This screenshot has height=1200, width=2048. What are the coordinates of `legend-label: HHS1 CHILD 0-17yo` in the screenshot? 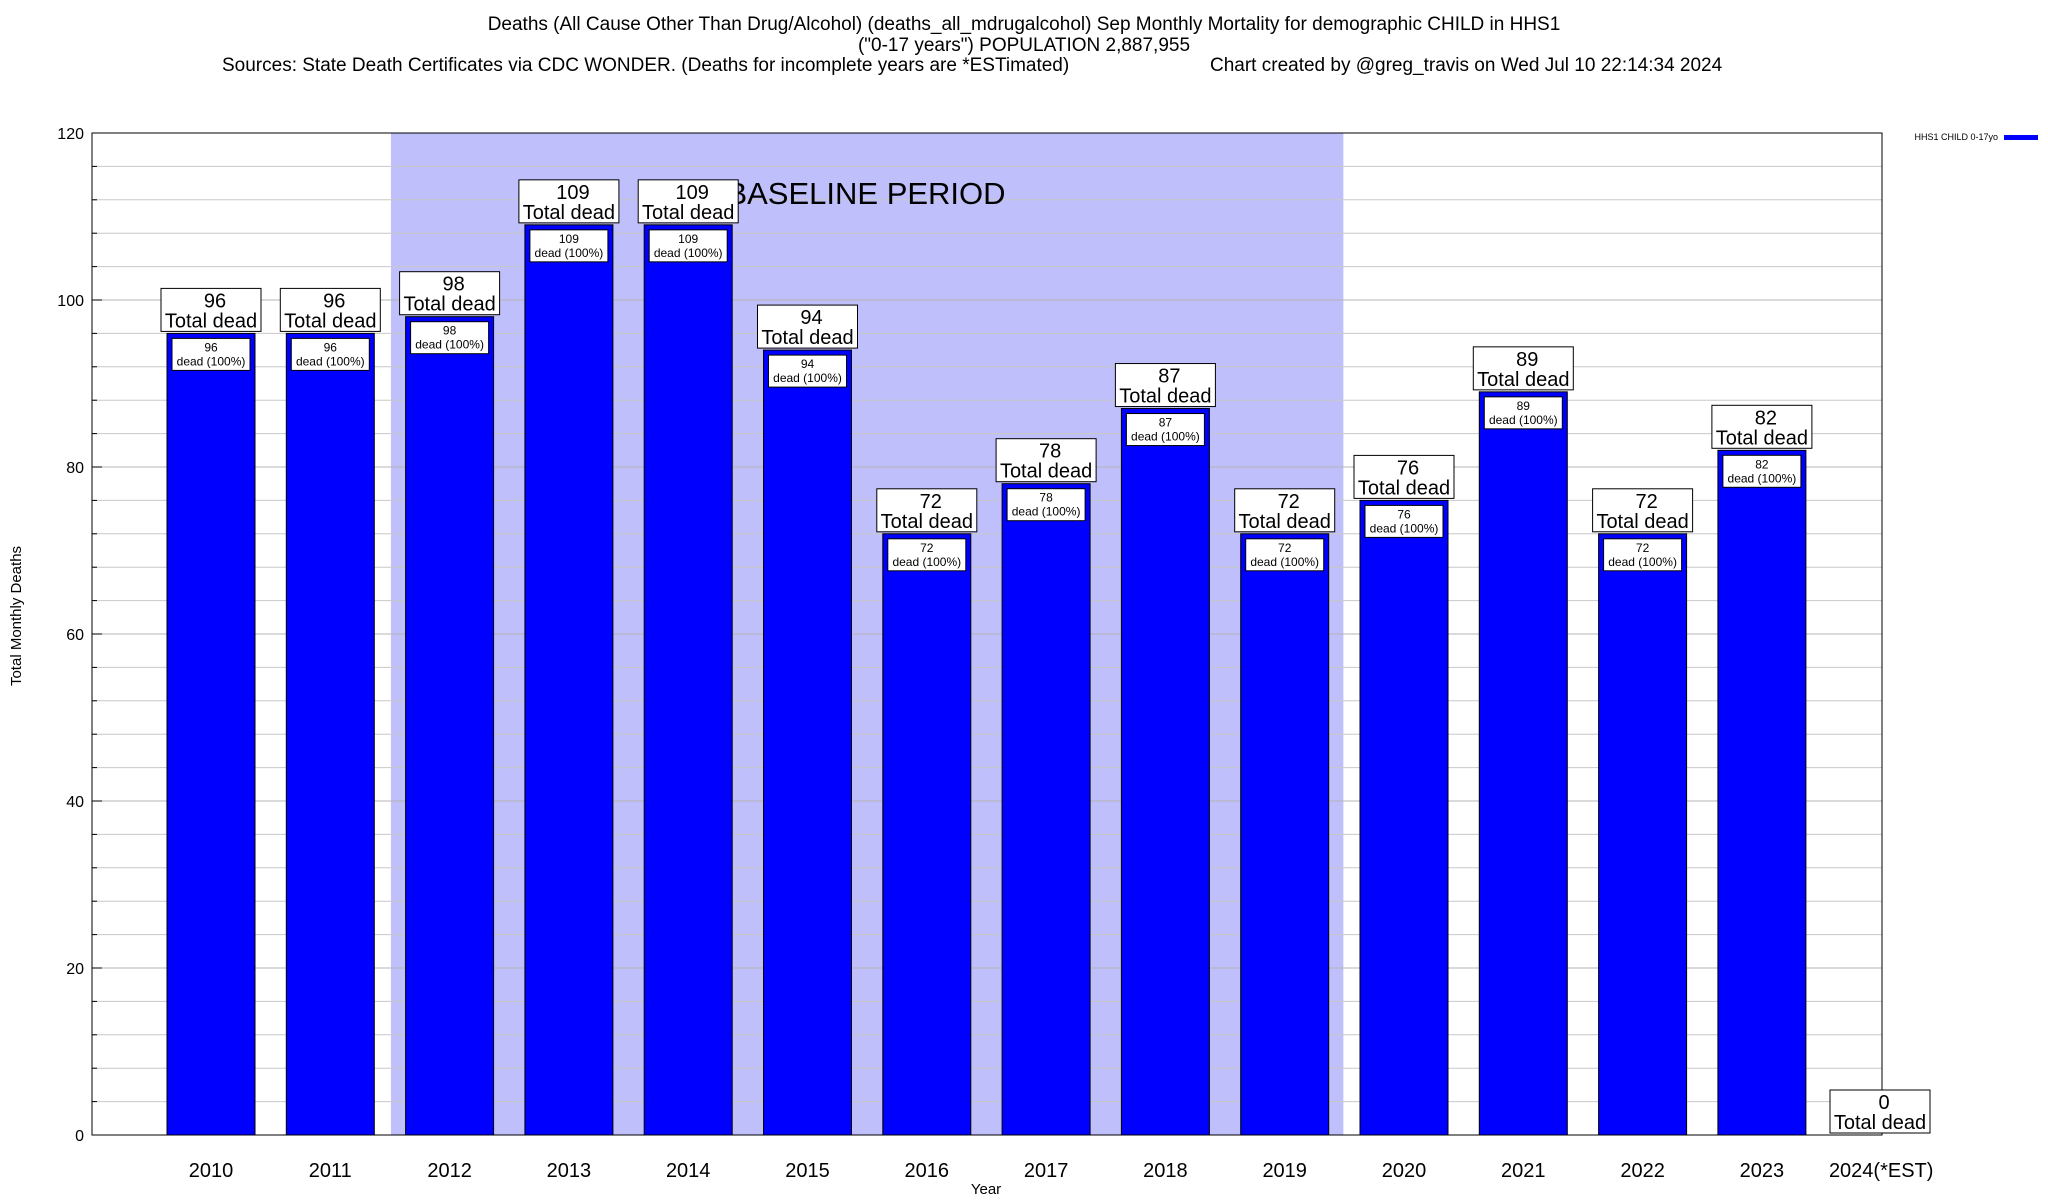 It's located at (1956, 137).